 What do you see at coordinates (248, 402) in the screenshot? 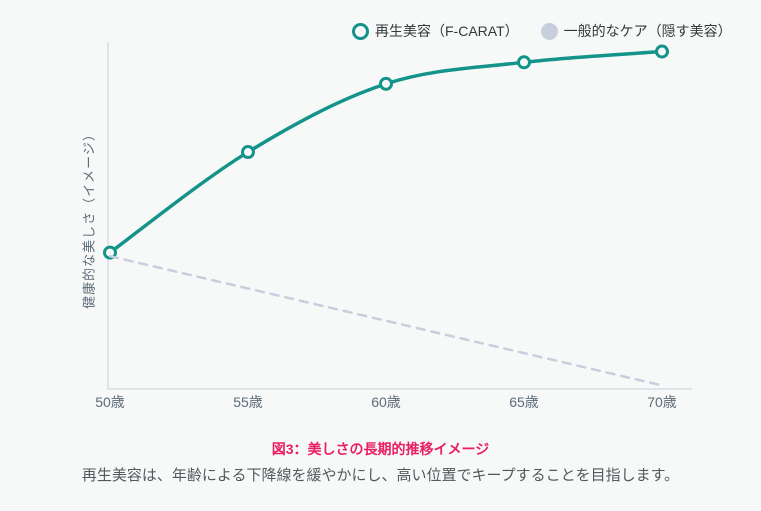
I see `x-tick-label: 55歳` at bounding box center [248, 402].